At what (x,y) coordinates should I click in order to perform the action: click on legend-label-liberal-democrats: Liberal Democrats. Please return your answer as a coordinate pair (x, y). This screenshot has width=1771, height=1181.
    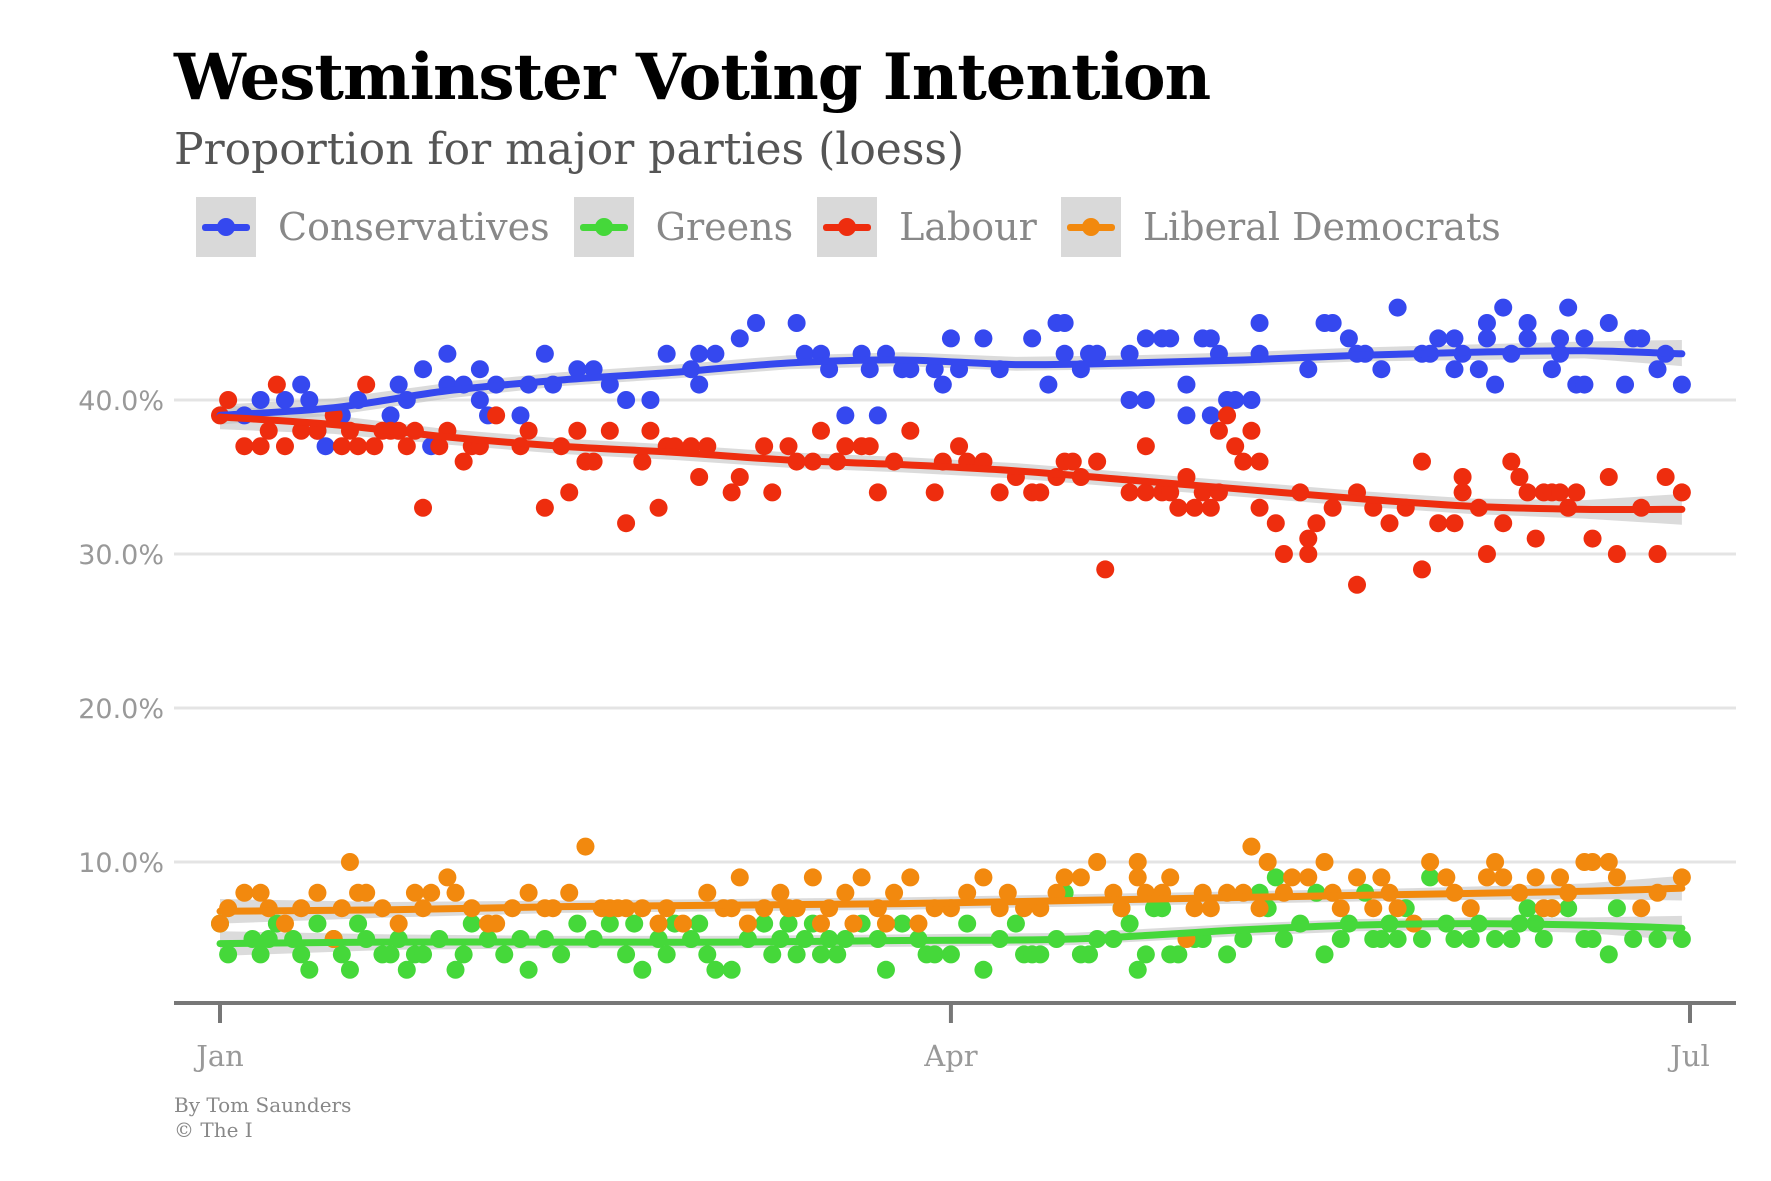
    Looking at the image, I should click on (1321, 227).